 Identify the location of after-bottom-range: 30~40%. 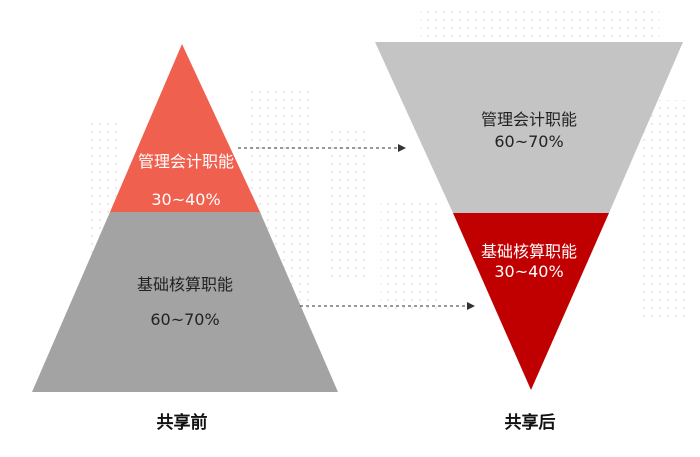
(529, 271).